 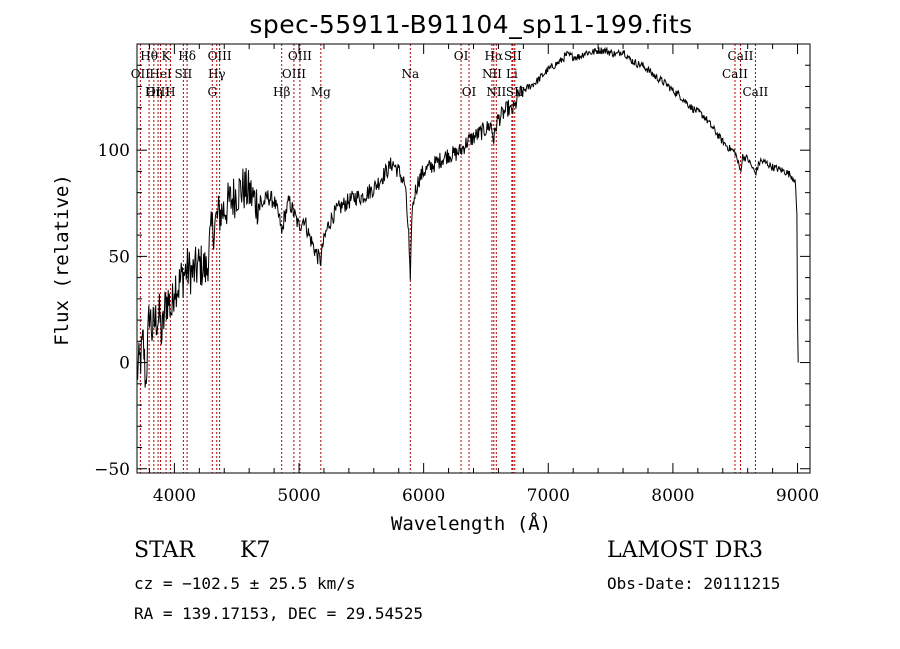 I want to click on observation-date: Obs-Date: 20111215, so click(x=694, y=583).